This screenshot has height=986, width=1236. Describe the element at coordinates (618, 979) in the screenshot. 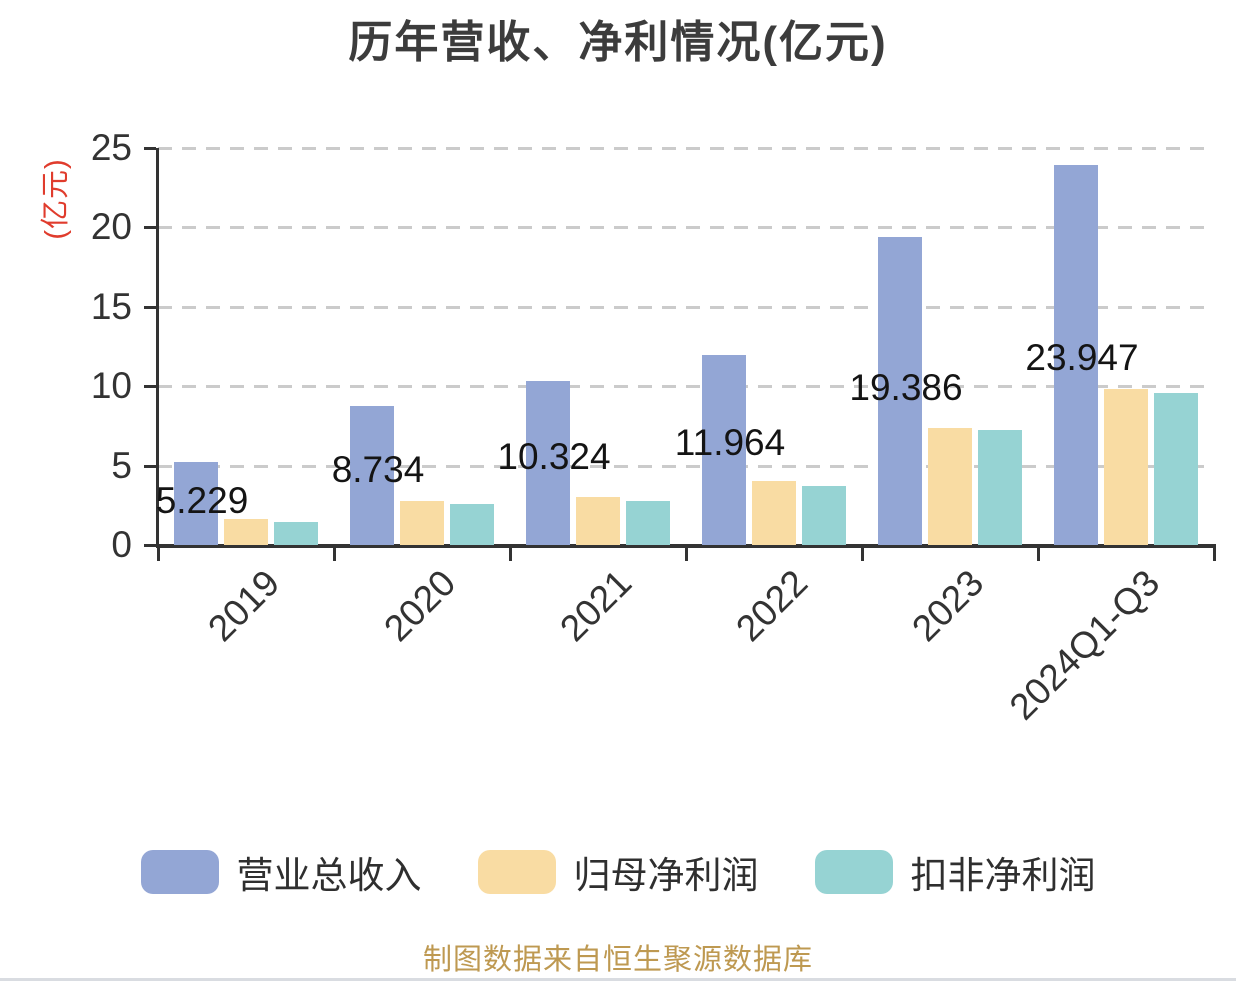

I see `bottom-divider` at that location.